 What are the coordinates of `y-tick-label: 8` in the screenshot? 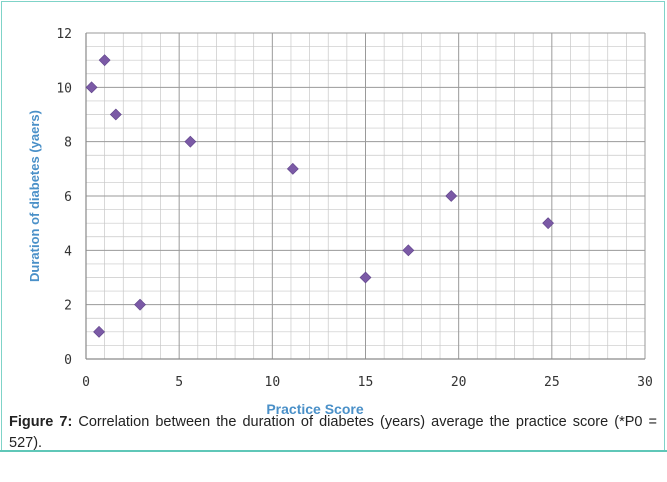 It's located at (68, 143).